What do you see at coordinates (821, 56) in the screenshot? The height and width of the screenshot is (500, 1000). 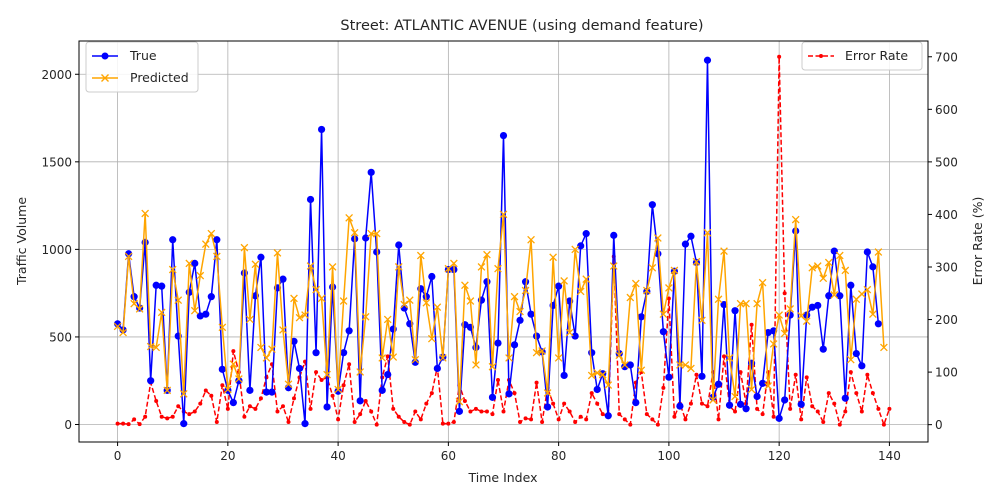 I see `legend-error-marker` at bounding box center [821, 56].